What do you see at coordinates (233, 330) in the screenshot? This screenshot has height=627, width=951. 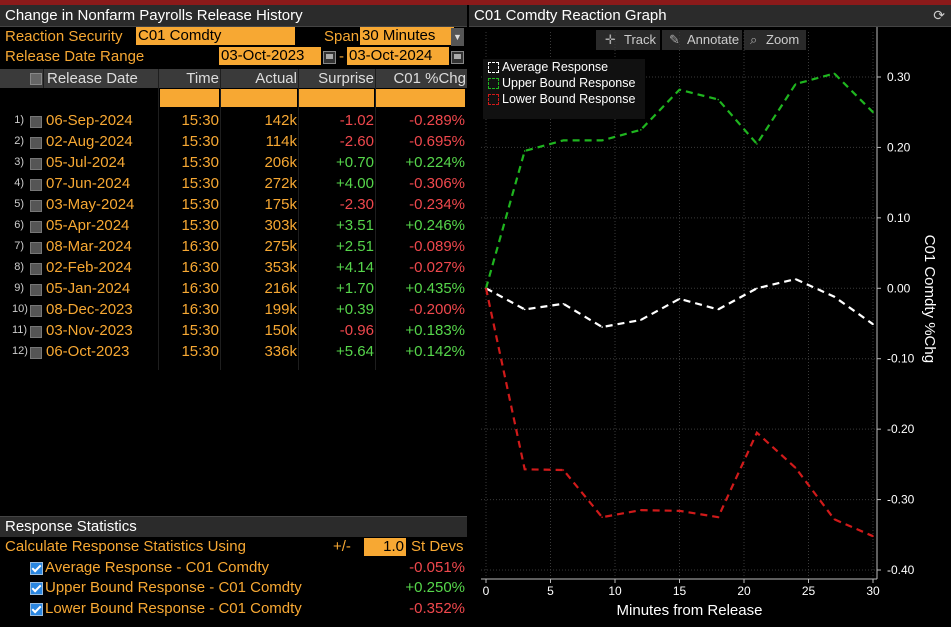 I see `table-row: 11) 03-Nov-2023 15:30 150k -0.96 +0.183%` at bounding box center [233, 330].